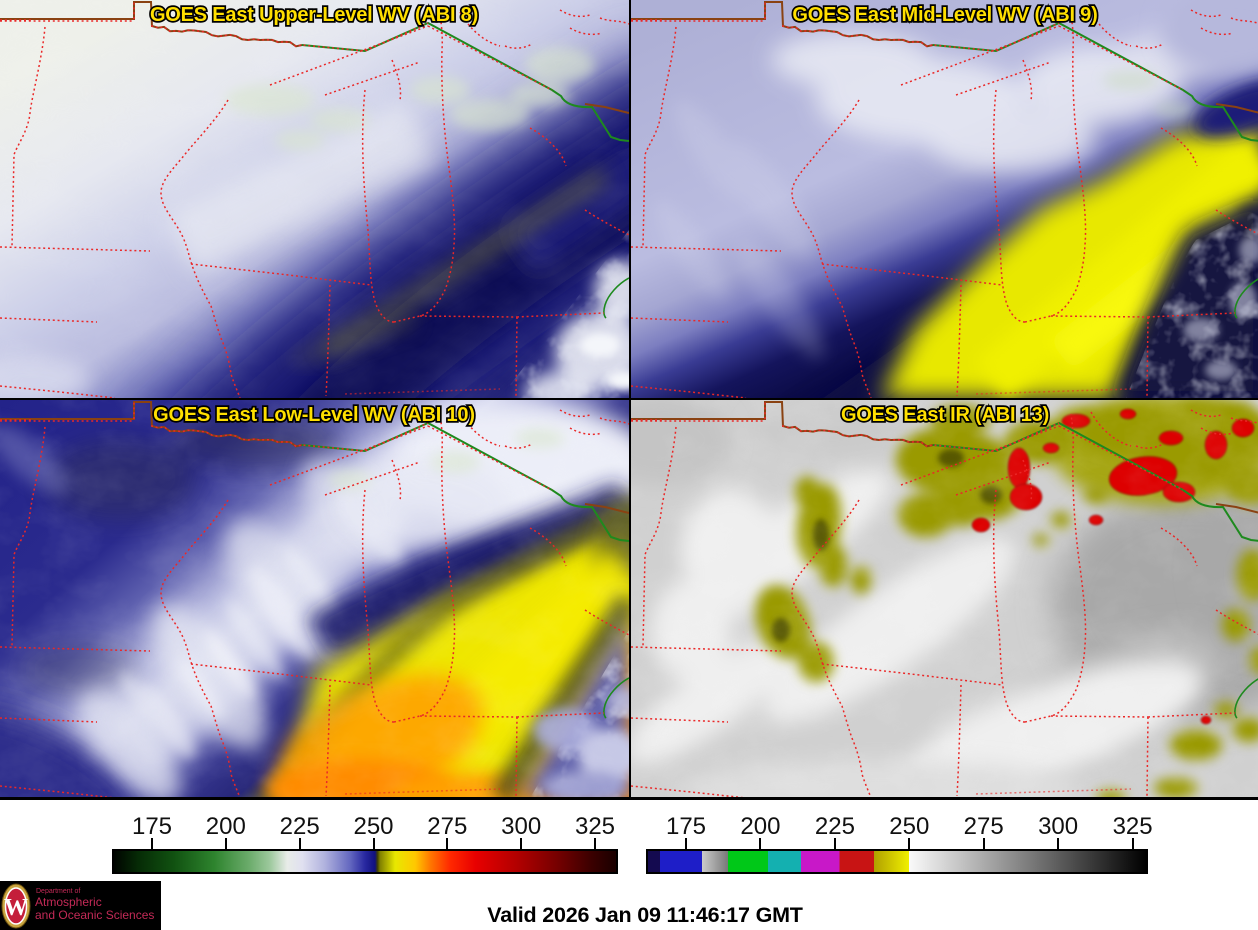 Image resolution: width=1258 pixels, height=930 pixels. What do you see at coordinates (94, 915) in the screenshot?
I see `svg-text: and Oceanic Sciences` at bounding box center [94, 915].